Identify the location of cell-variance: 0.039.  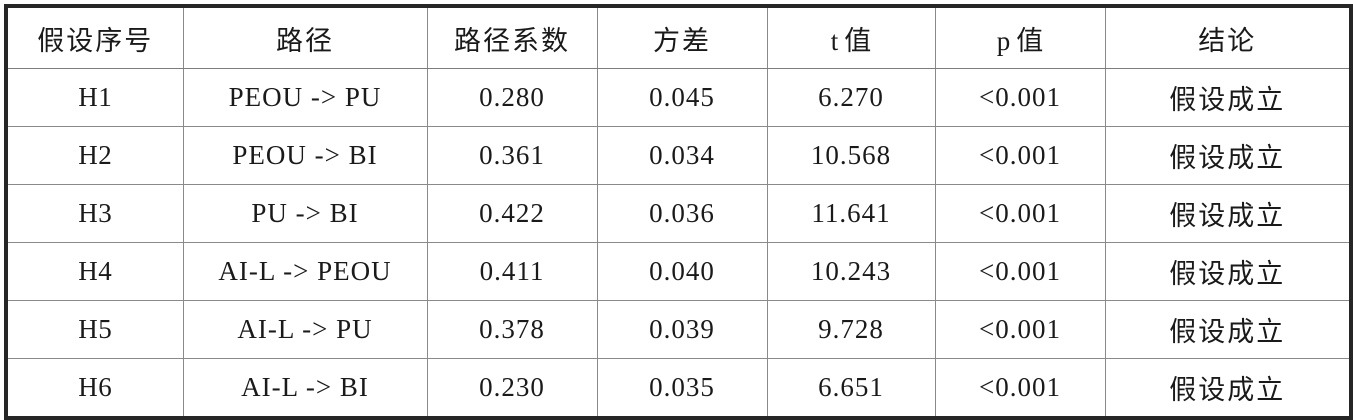
(682, 329).